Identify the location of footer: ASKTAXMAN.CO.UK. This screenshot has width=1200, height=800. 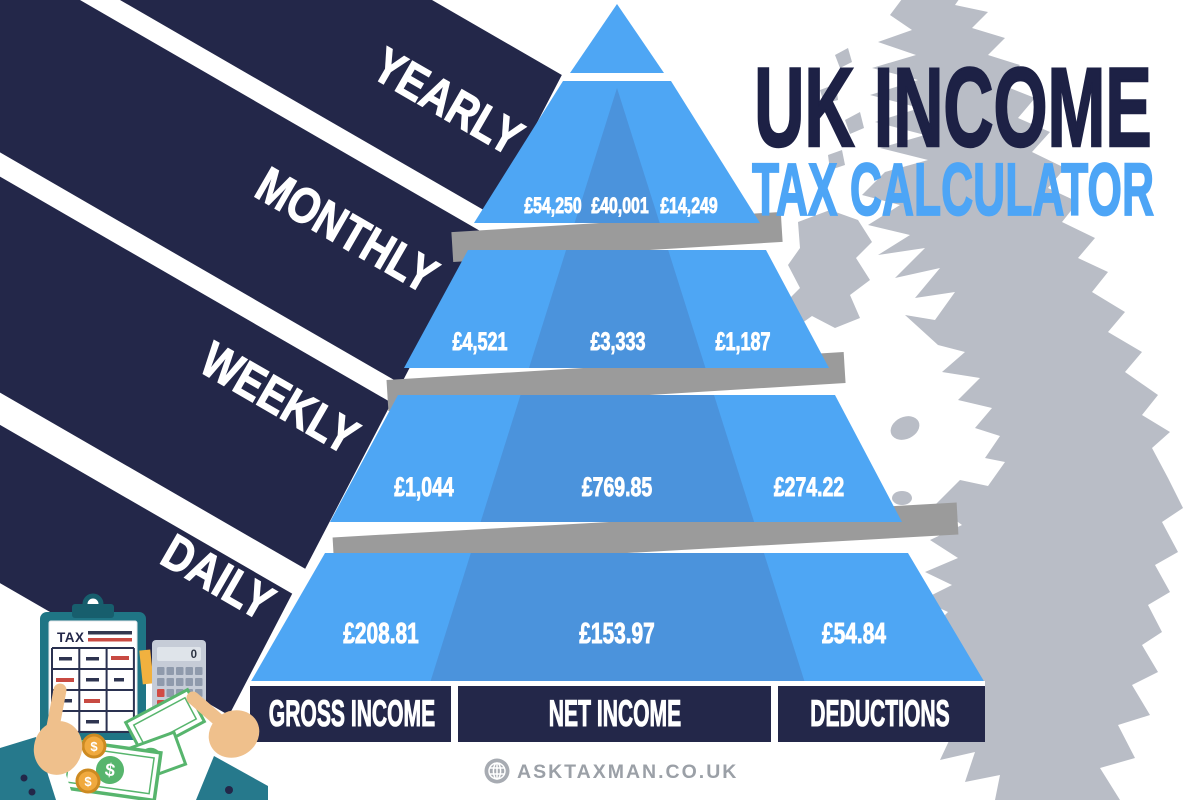
(611, 771).